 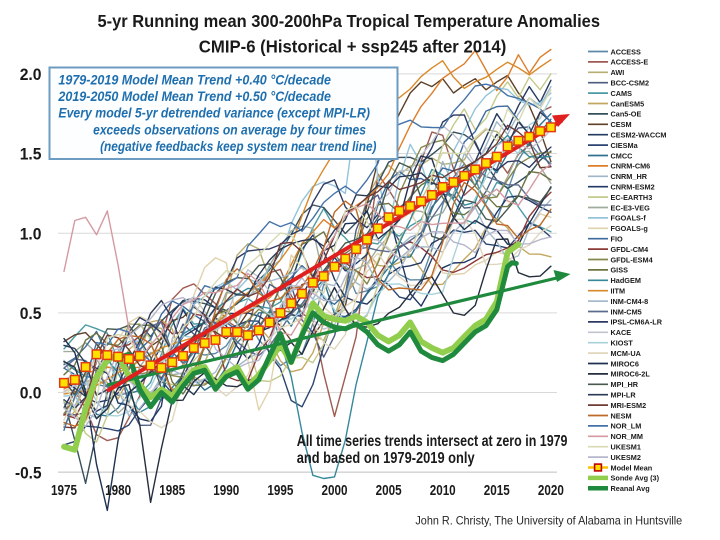 What do you see at coordinates (626, 280) in the screenshot?
I see `svg-text: HadGEM` at bounding box center [626, 280].